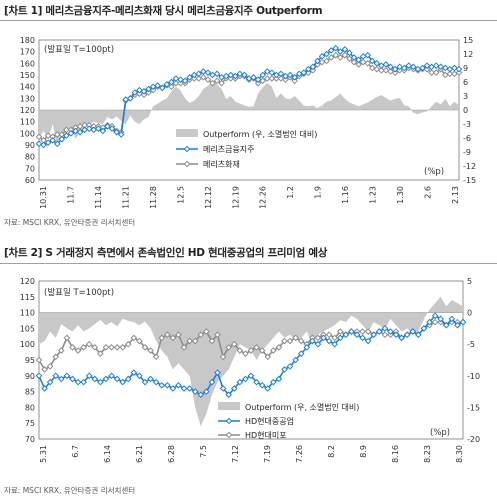 The height and width of the screenshot is (500, 497). Describe the element at coordinates (79, 292) in the screenshot. I see `axis-note: (발표일 T=100pt)` at that location.